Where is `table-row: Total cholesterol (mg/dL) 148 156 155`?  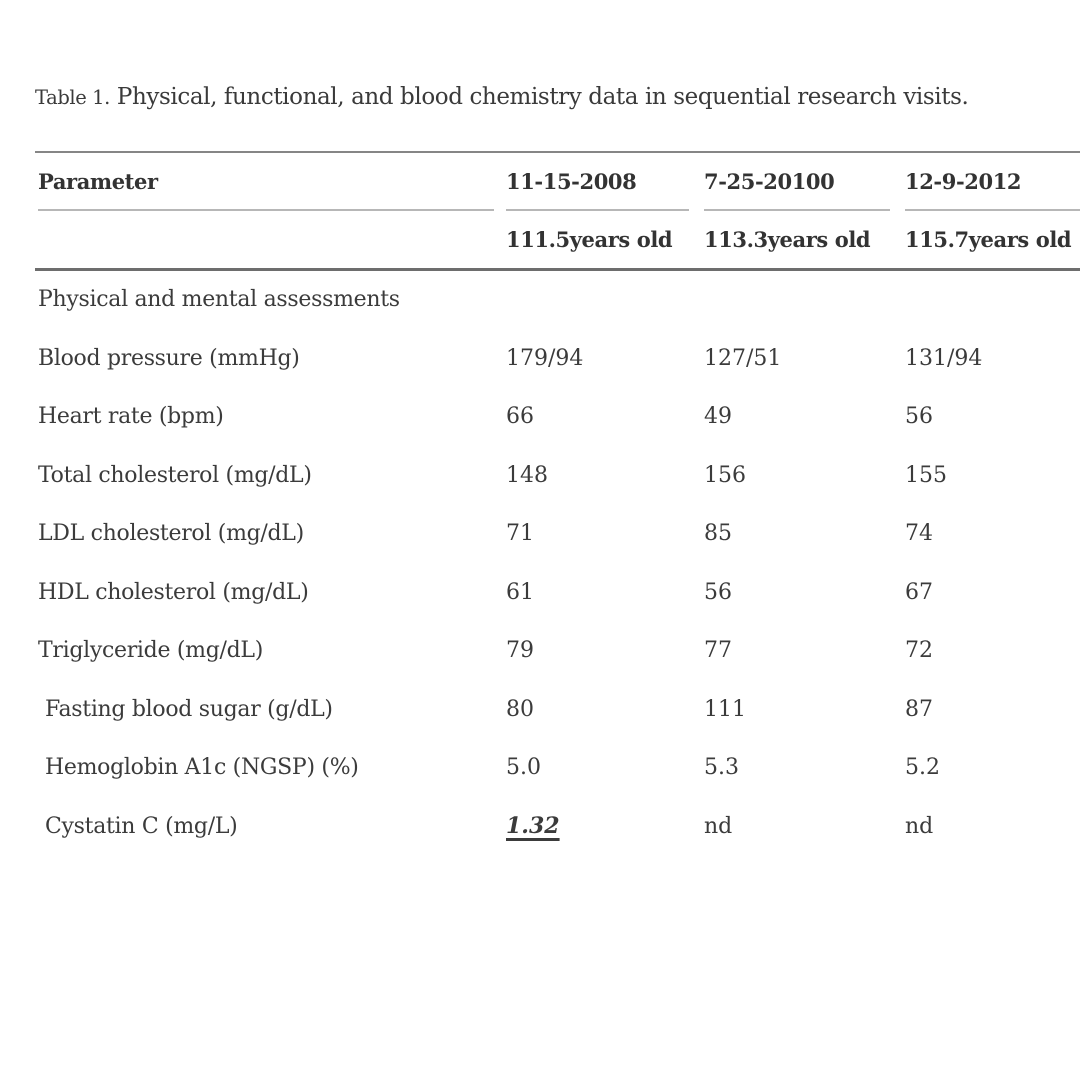
table-row: Total cholesterol (mg/dL) 148 156 155 is located at coordinates (557, 475).